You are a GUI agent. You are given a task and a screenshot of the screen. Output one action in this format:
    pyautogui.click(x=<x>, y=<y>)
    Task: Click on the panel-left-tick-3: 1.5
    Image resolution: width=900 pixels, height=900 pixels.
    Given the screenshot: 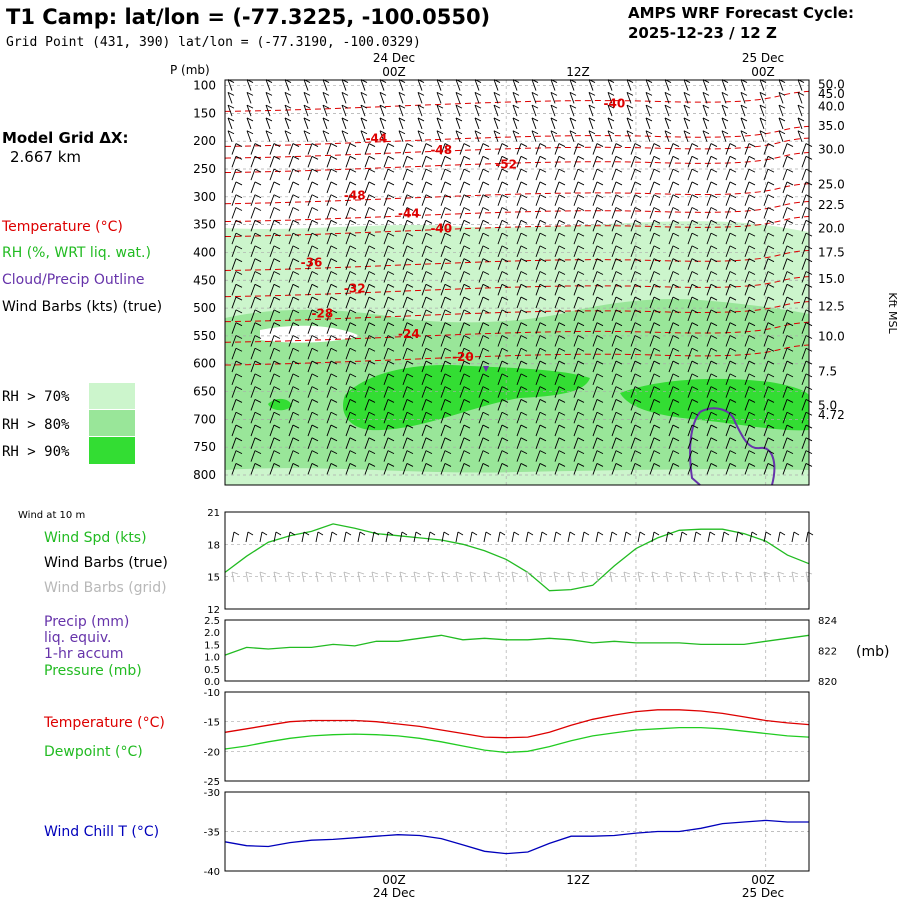 What is the action you would take?
    pyautogui.click(x=212, y=645)
    